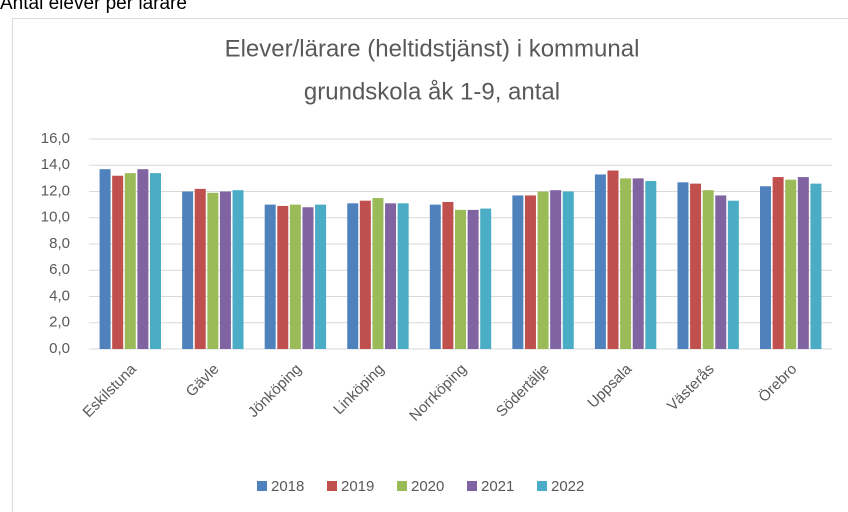 The width and height of the screenshot is (848, 512). What do you see at coordinates (567, 486) in the screenshot?
I see `legend-label: 2022` at bounding box center [567, 486].